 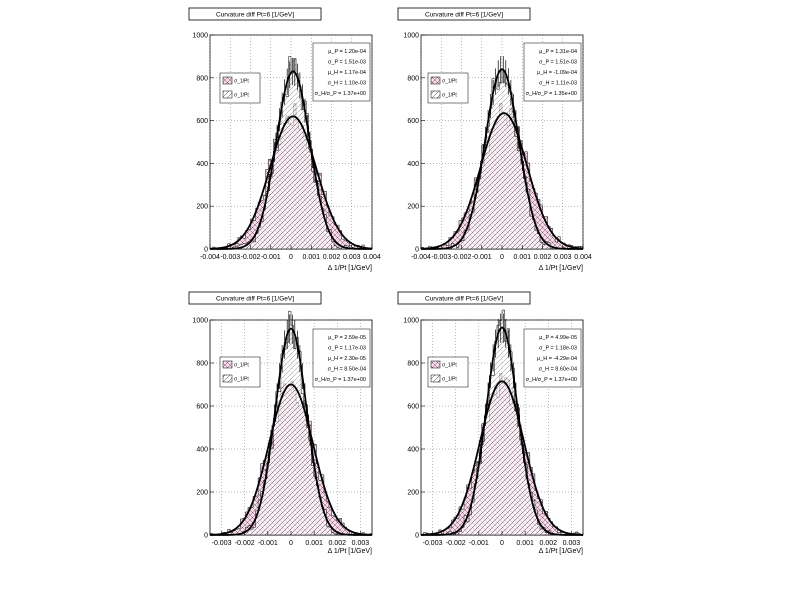 I want to click on gauss-fit-narrow, so click(x=502, y=431).